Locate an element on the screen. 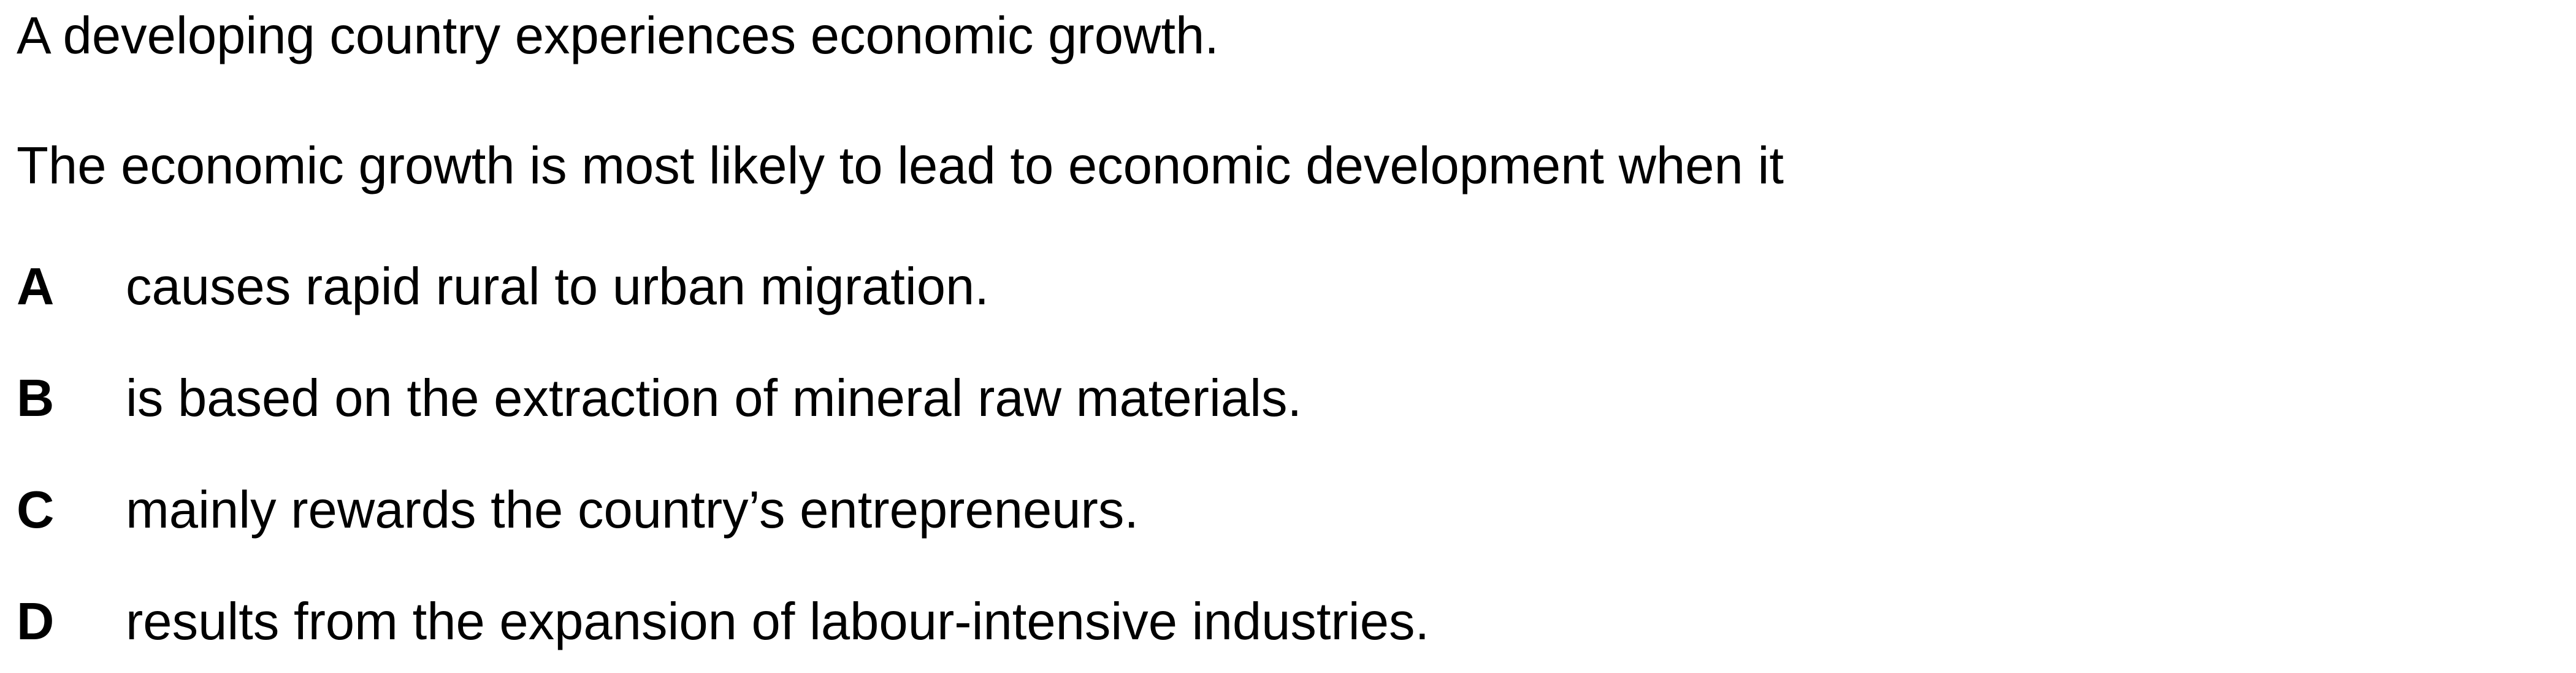 The width and height of the screenshot is (2576, 673). option-letter: A is located at coordinates (36, 287).